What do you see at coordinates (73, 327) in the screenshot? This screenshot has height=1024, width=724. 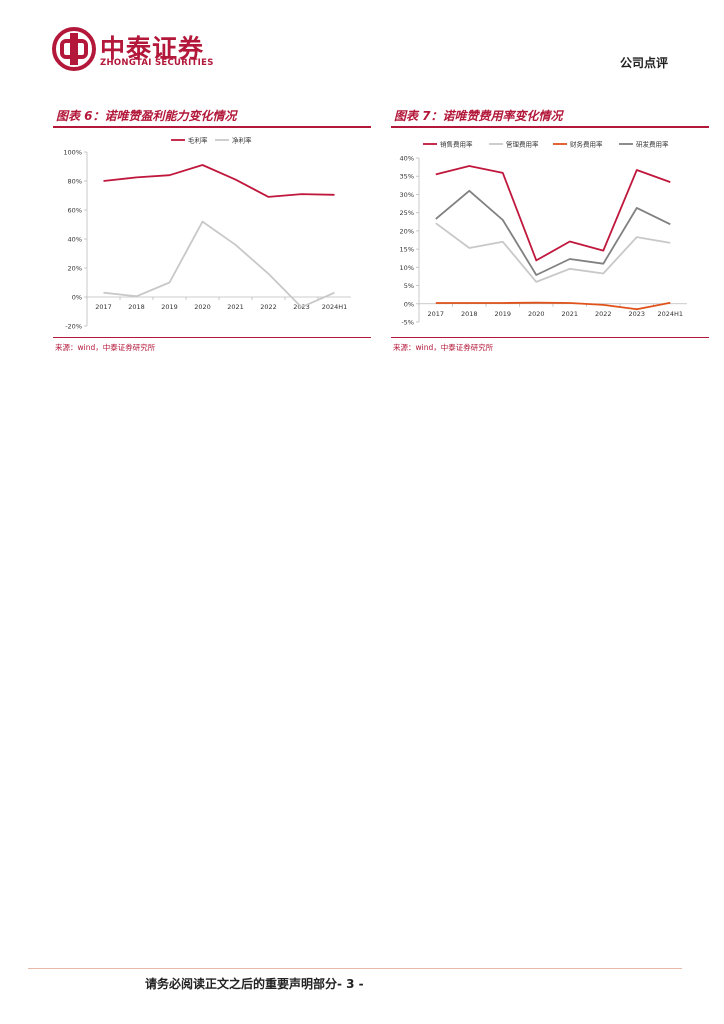 I see `y-tick-label: -20%` at bounding box center [73, 327].